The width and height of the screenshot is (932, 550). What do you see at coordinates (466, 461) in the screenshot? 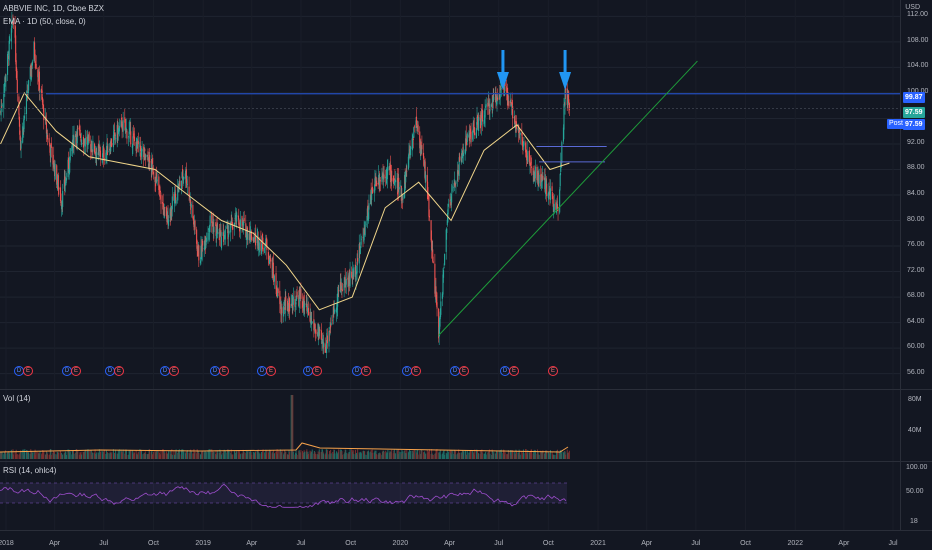
I see `rsi-pane-separator` at bounding box center [466, 461].